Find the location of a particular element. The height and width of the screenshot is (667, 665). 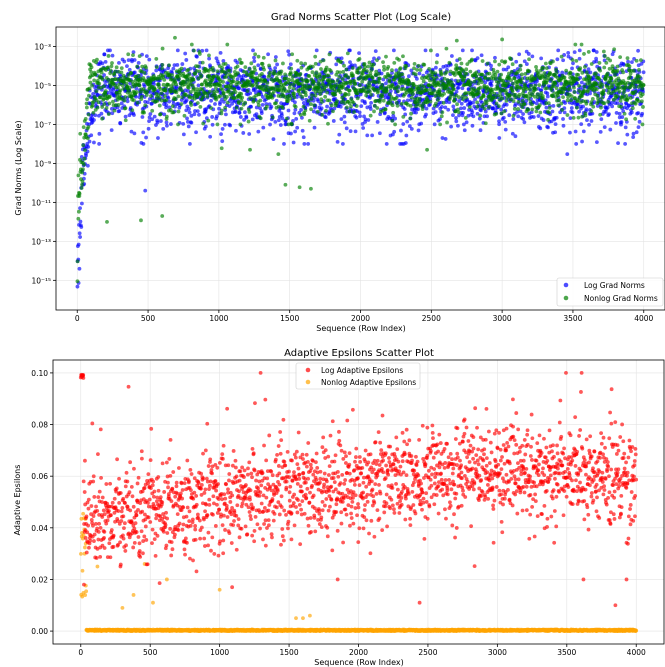

y-tick-label: 10⁻¹¹ is located at coordinates (41, 202).